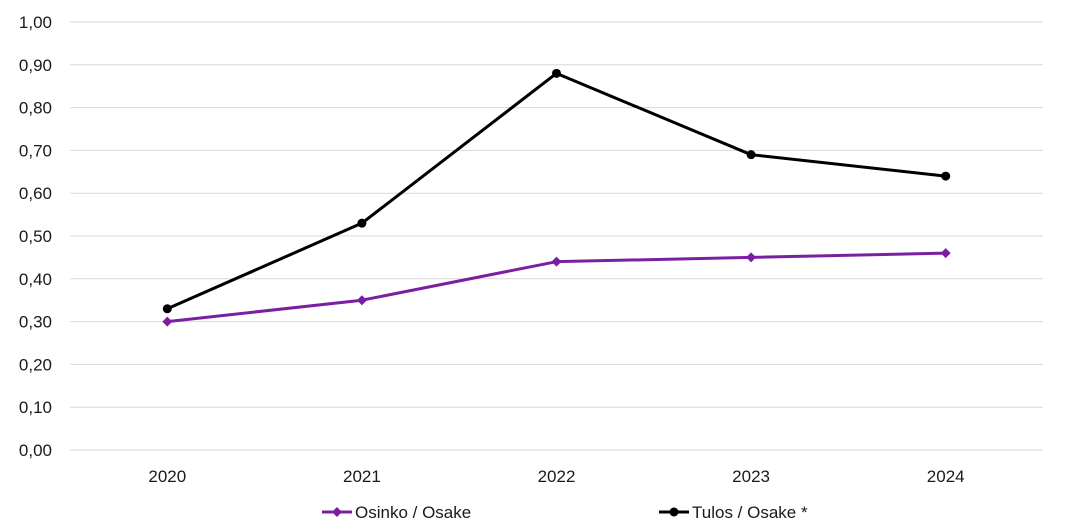 The height and width of the screenshot is (526, 1071). Describe the element at coordinates (751, 476) in the screenshot. I see `x-tick-label: 2023` at that location.